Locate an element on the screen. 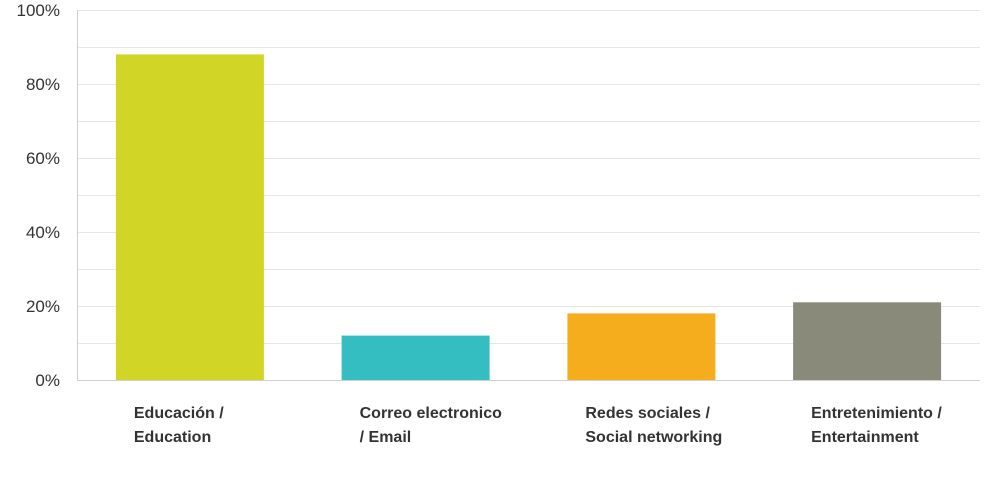 The height and width of the screenshot is (478, 988). y-tick-label: 80% is located at coordinates (43, 84).